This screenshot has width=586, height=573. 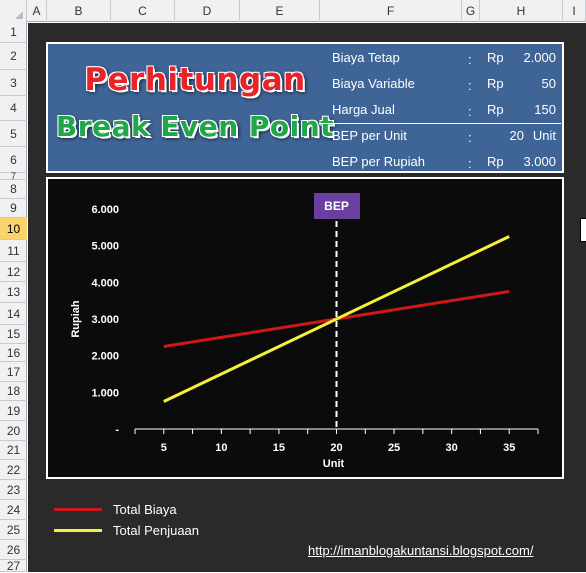 I want to click on row-header-1: 1, so click(x=13, y=32).